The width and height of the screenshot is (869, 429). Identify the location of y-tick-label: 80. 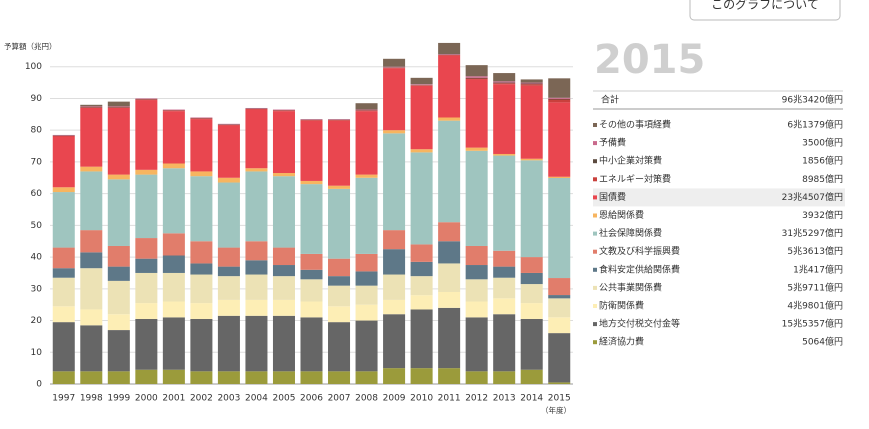
(37, 131).